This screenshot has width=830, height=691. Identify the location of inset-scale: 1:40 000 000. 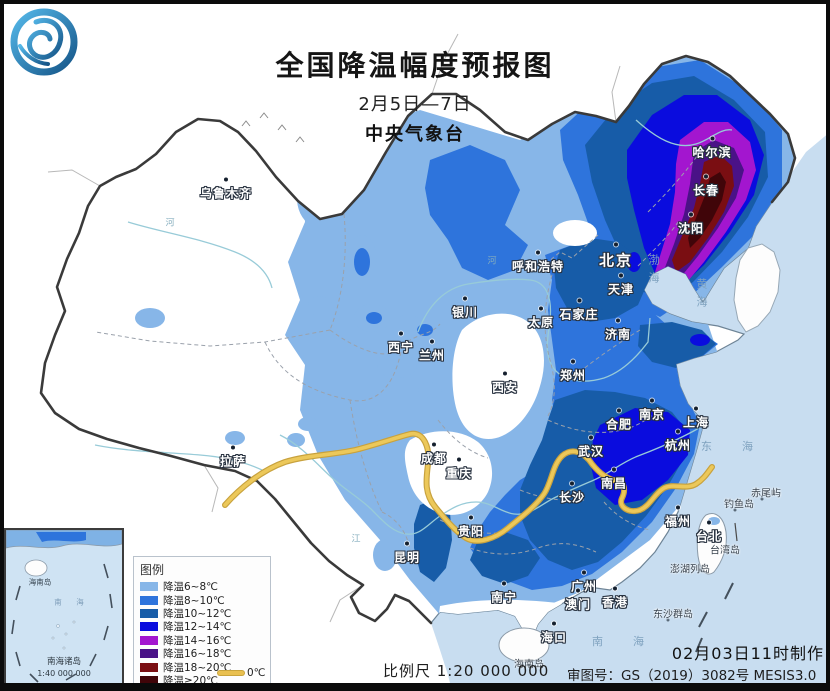
(64, 673).